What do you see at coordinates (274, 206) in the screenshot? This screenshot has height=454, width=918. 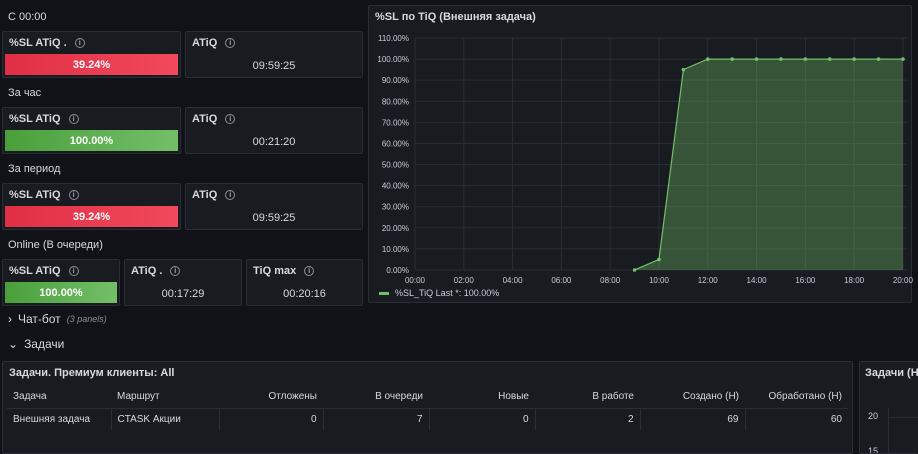 I see `panel-atiq-per-period: ATiQ i 09:59:25` at bounding box center [274, 206].